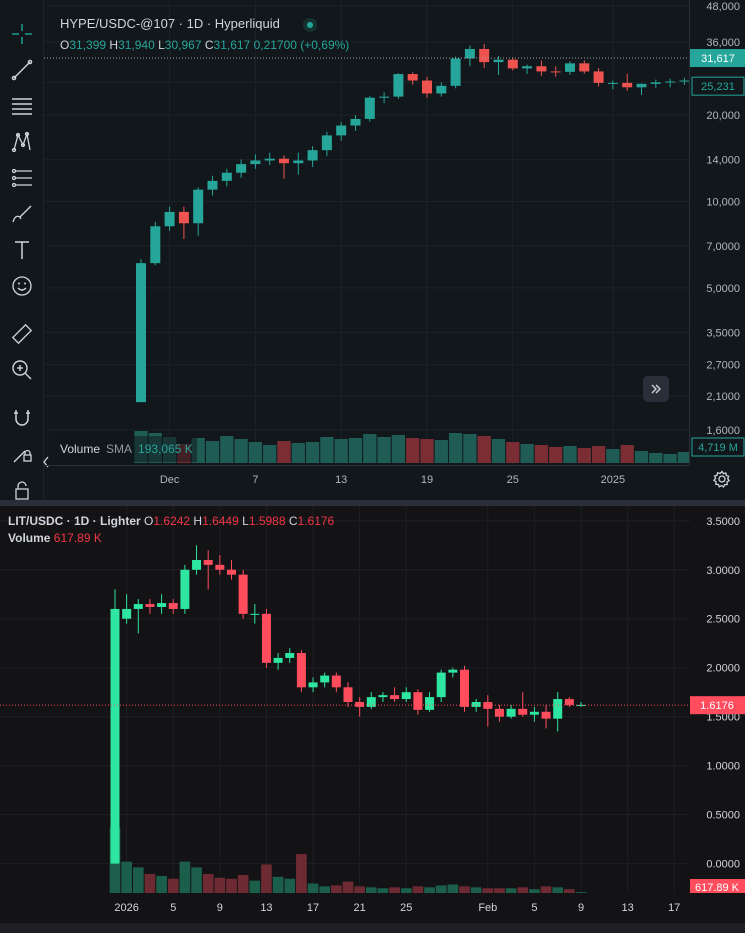 This screenshot has width=745, height=933. Describe the element at coordinates (22, 418) in the screenshot. I see `magnet-tool` at that location.